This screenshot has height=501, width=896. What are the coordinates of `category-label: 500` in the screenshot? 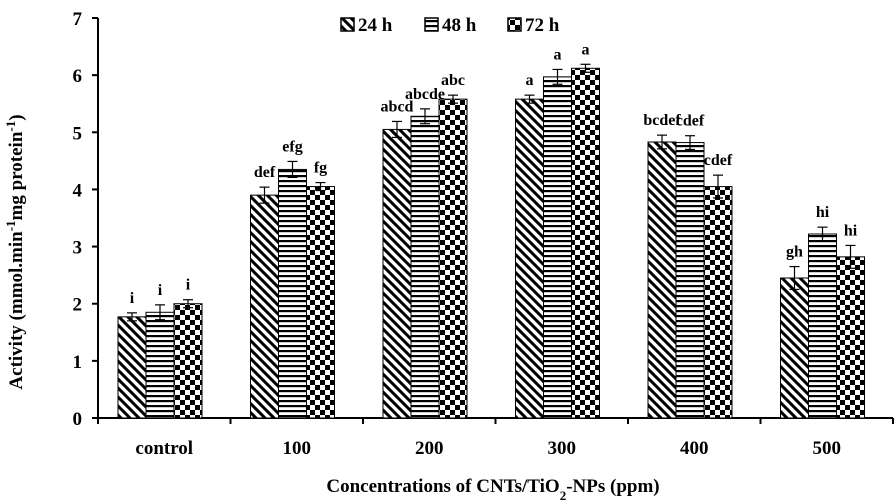 It's located at (827, 448).